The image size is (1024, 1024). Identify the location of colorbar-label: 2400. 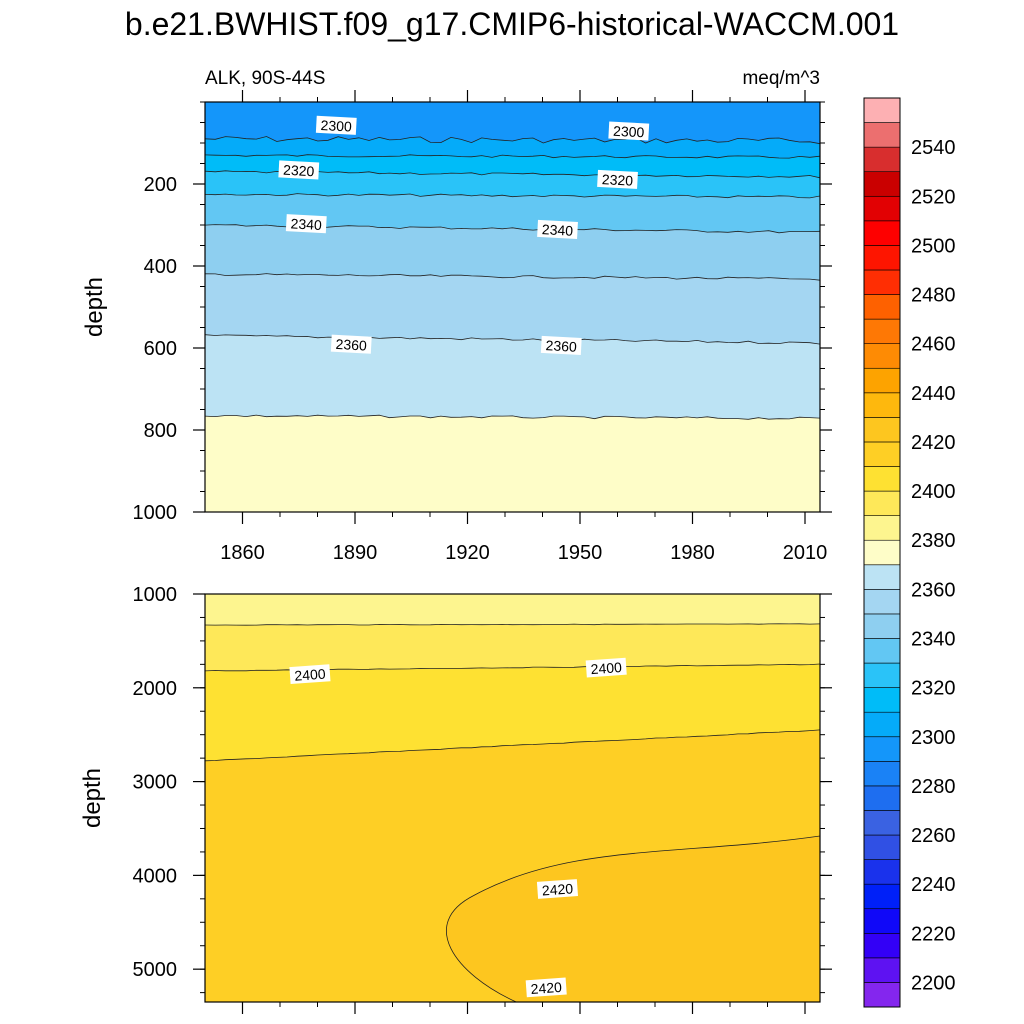
(933, 492).